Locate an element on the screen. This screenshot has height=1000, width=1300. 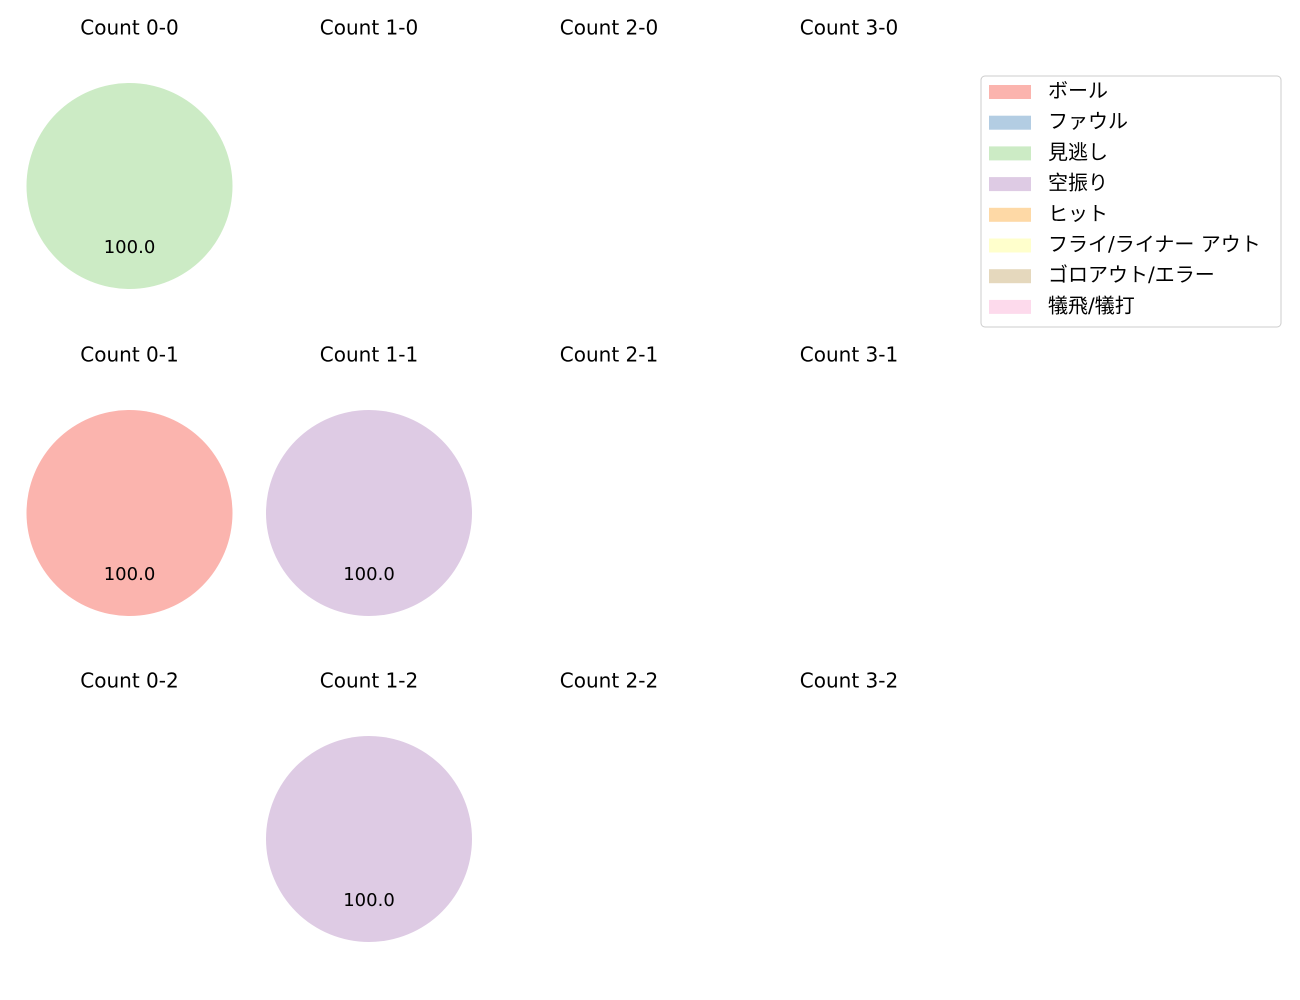
subplot-count-3-0: Count 3-0 is located at coordinates (849, 28).